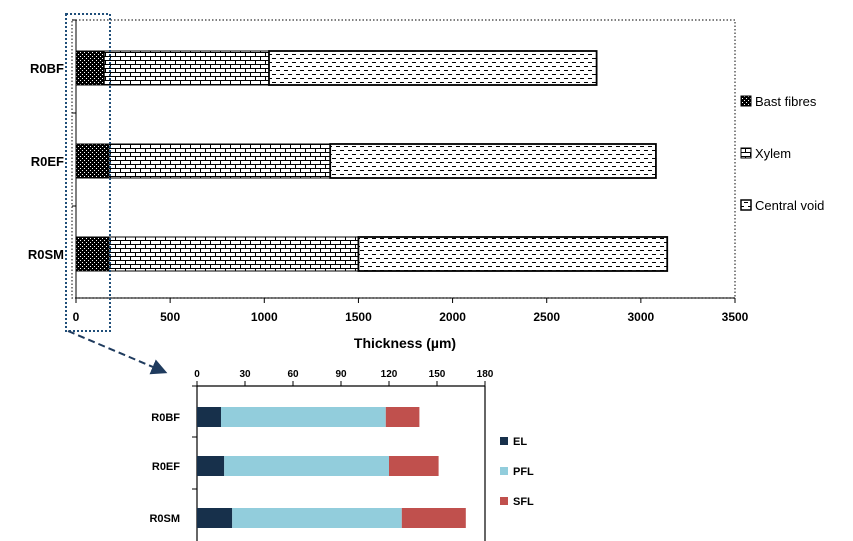 Image resolution: width=853 pixels, height=541 pixels. I want to click on x-tick-label-500: 500, so click(170, 317).